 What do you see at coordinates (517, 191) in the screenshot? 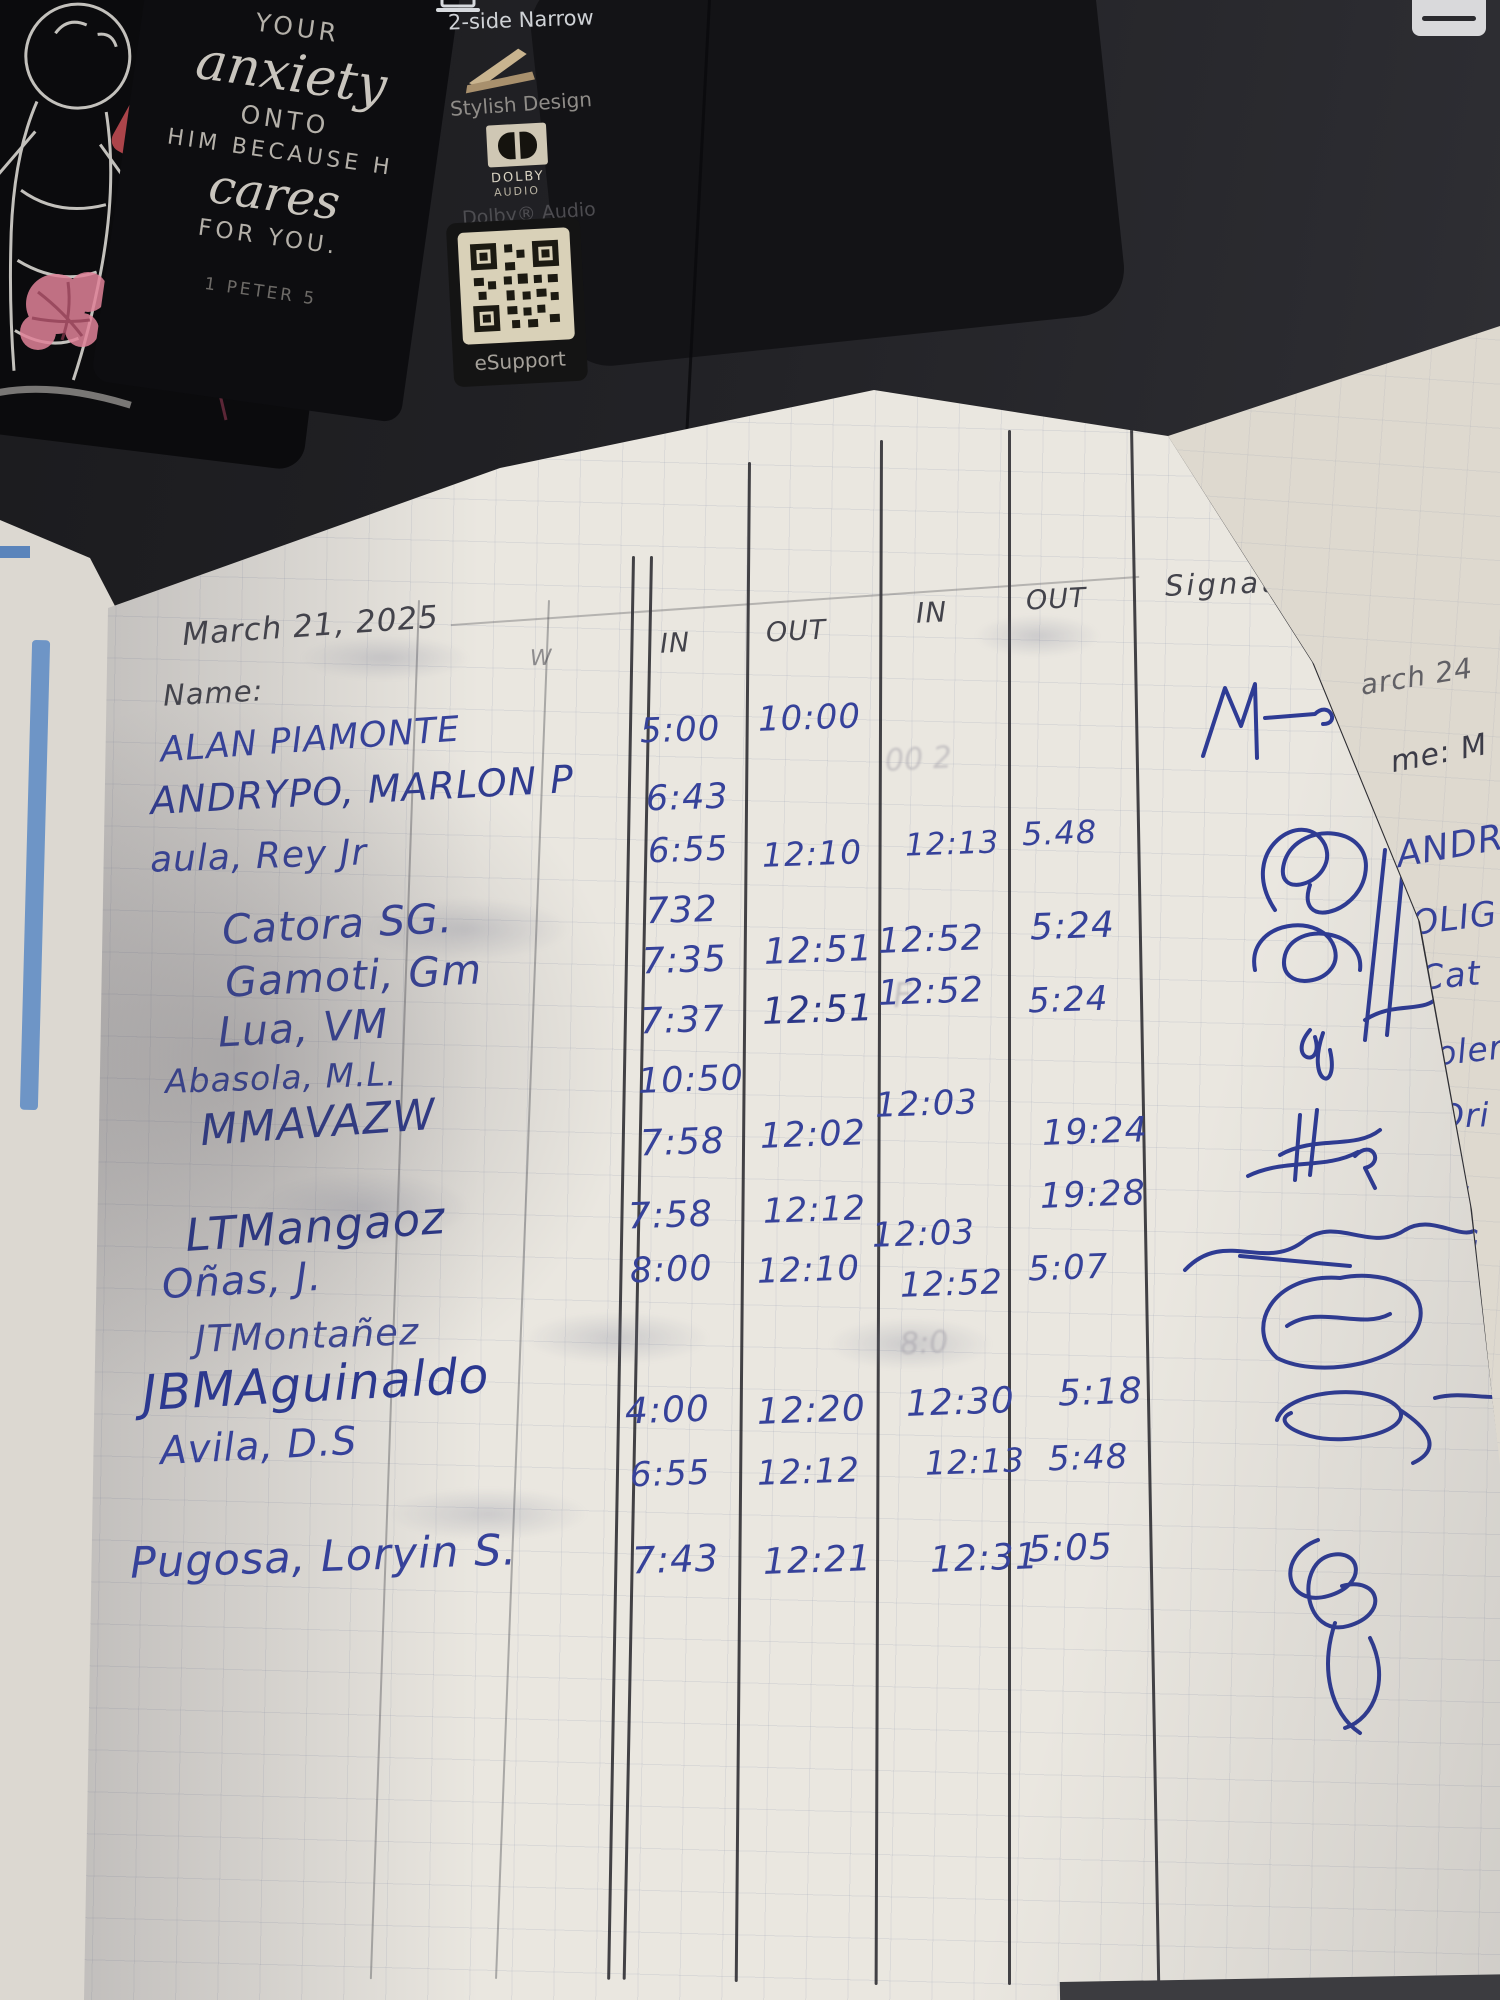
I see `audio-word: AUDIO` at bounding box center [517, 191].